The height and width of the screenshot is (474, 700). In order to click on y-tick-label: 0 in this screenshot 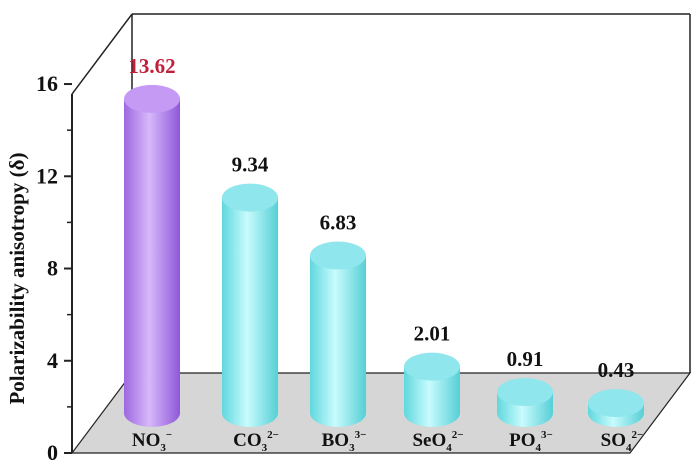, I will do `click(52, 452)`.